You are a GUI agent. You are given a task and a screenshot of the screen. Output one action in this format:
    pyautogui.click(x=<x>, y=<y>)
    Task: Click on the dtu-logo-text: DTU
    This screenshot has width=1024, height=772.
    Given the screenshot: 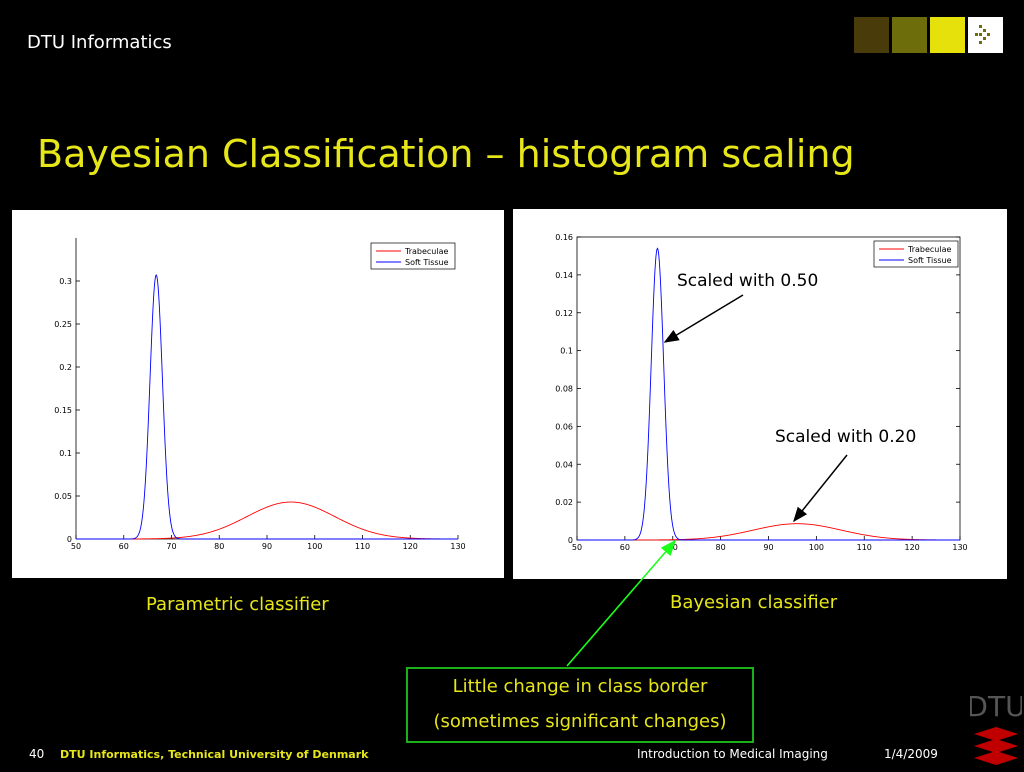 What is the action you would take?
    pyautogui.click(x=996, y=706)
    